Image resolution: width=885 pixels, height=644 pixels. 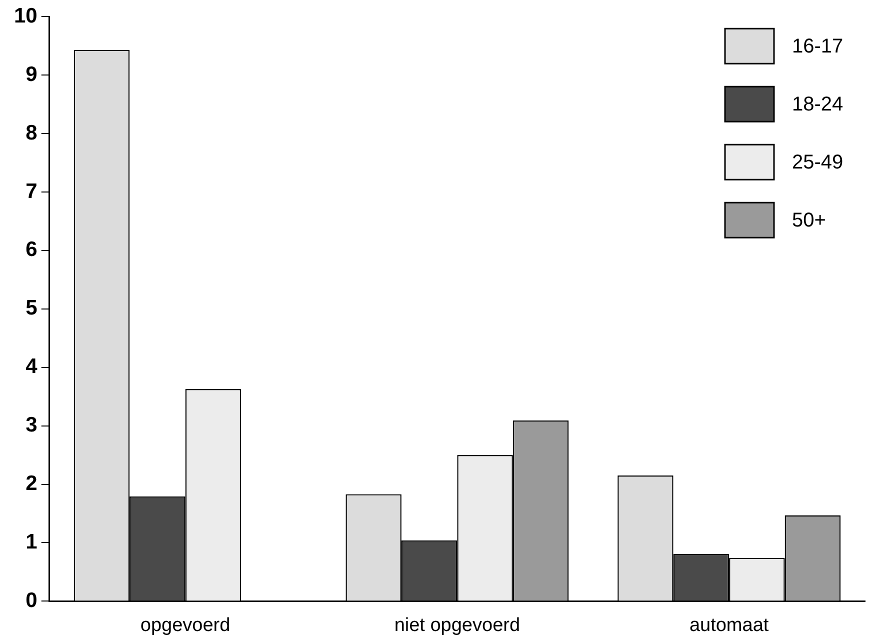 What do you see at coordinates (32, 366) in the screenshot?
I see `y-tick-label: 4` at bounding box center [32, 366].